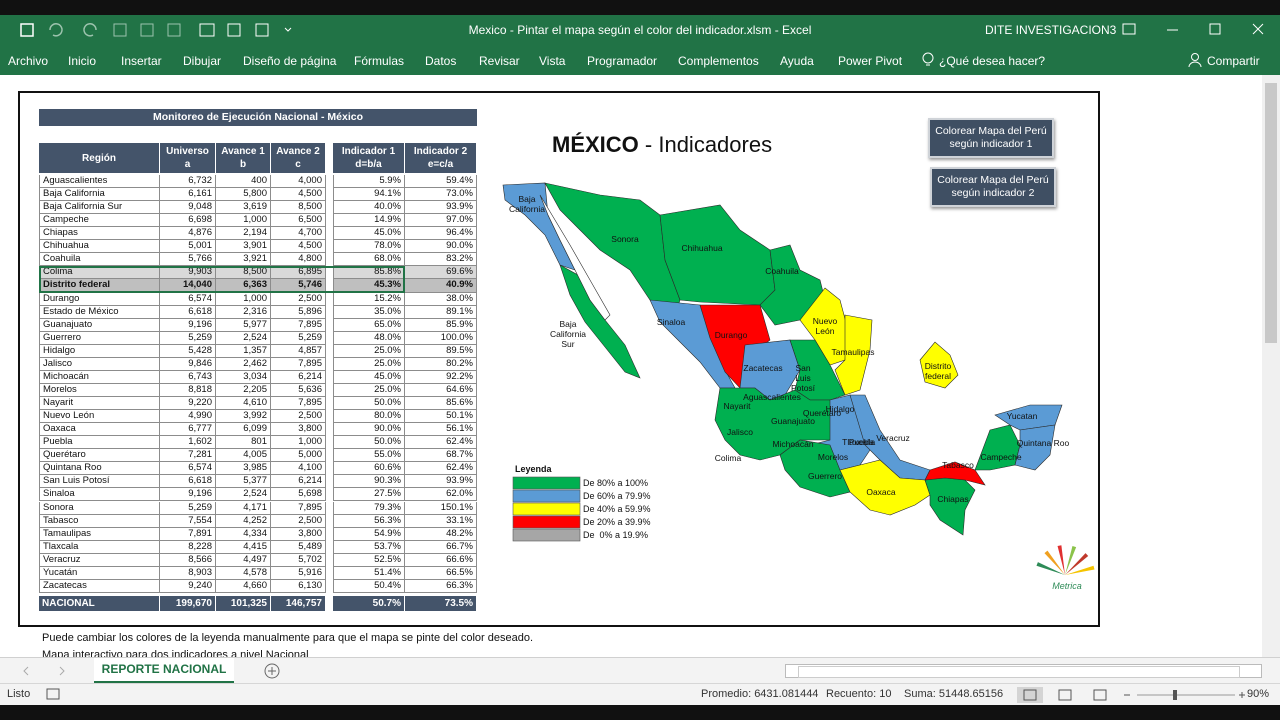  What do you see at coordinates (369, 508) in the screenshot?
I see `value-cell: 79.3%` at bounding box center [369, 508].